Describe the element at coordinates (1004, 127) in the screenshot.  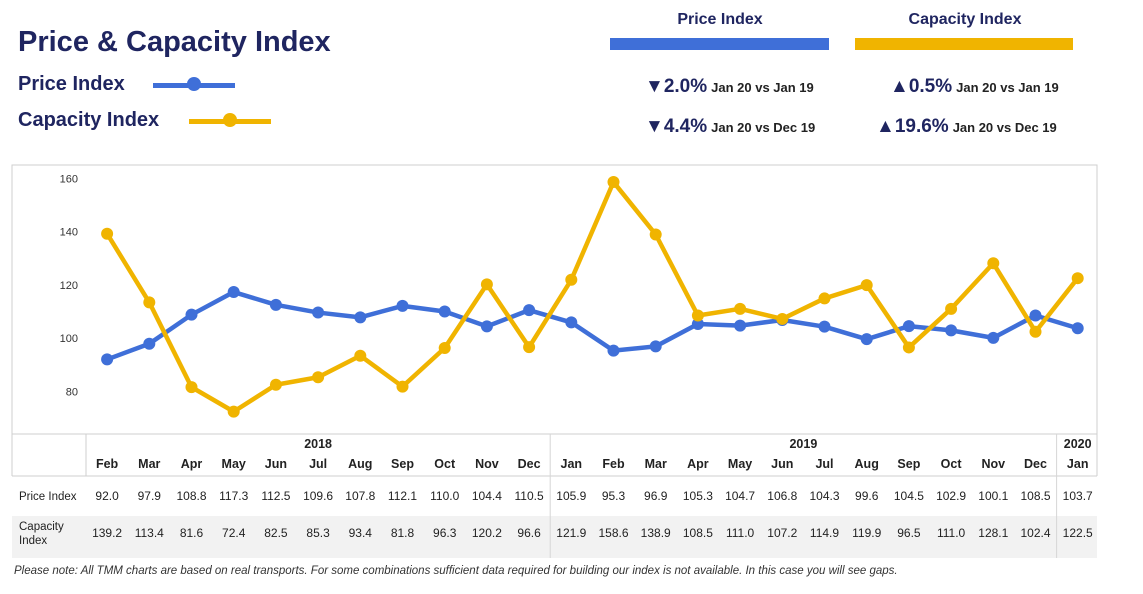
I see `kpi-capacity-mom-comparison: Jan 20 vs Dec 19` at that location.